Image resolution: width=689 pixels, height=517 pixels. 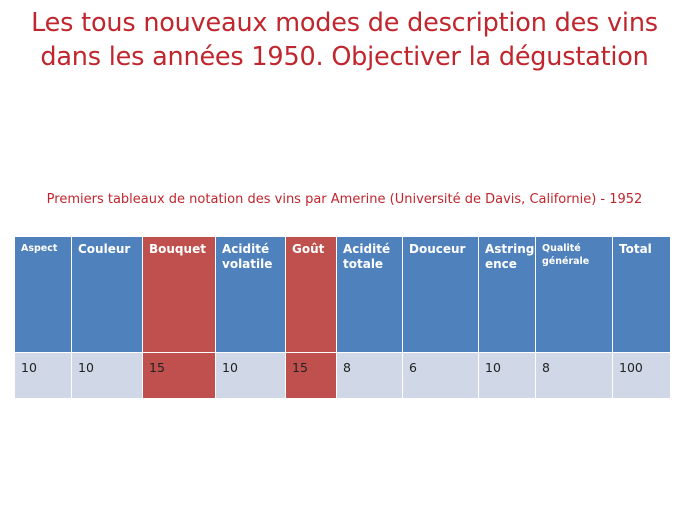 What do you see at coordinates (43, 294) in the screenshot?
I see `header-cell-aspect: Aspect` at bounding box center [43, 294].